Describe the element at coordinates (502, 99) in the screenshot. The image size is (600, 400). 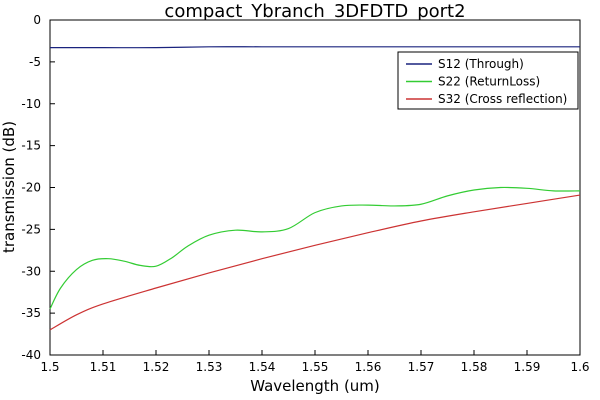
I see `legend-label-2: S32 (Cross reflection)` at that location.